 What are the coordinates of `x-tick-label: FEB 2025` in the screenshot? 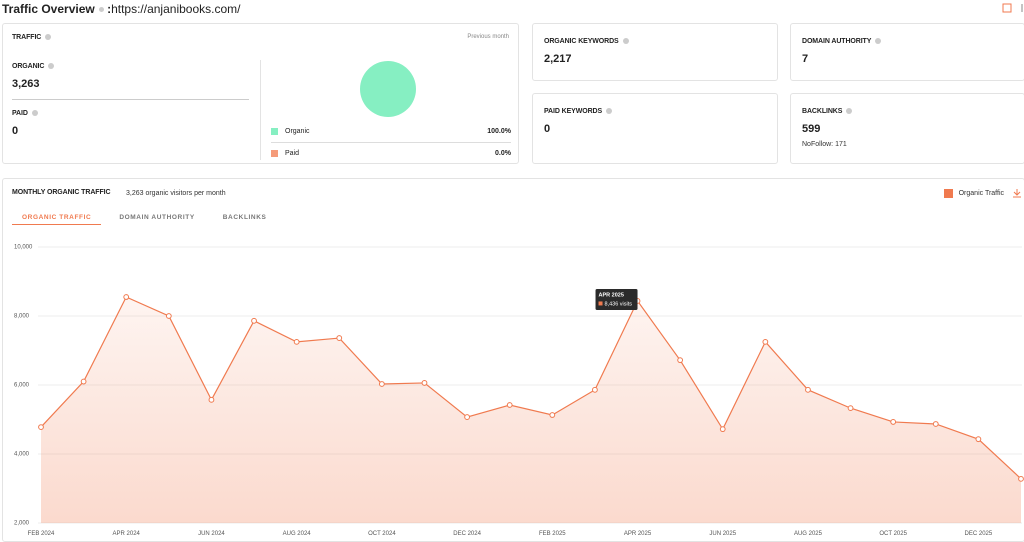 It's located at (552, 534).